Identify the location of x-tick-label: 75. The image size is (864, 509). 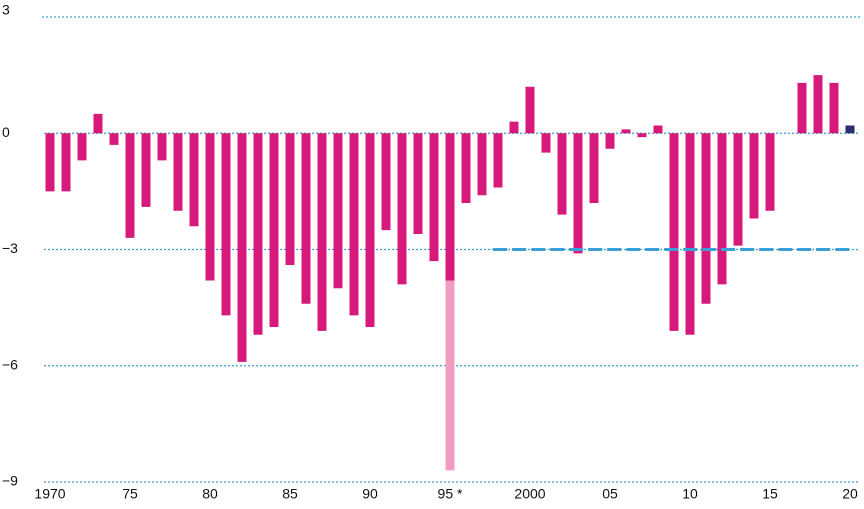
(130, 494).